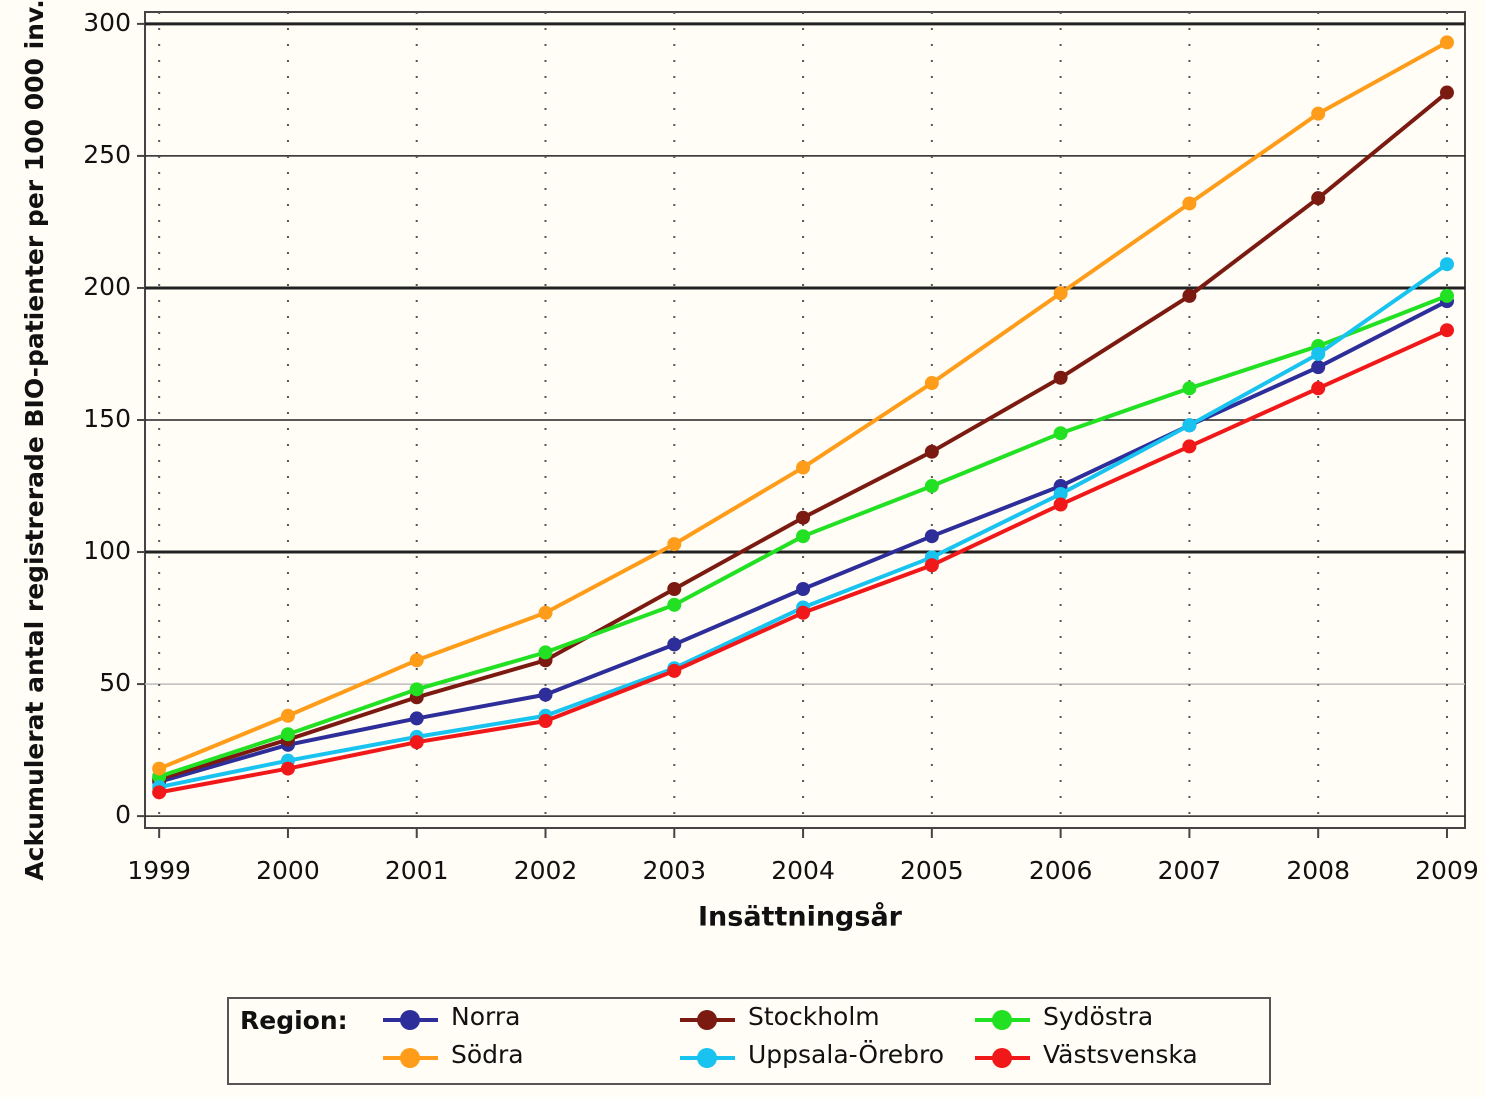 The height and width of the screenshot is (1097, 1485). What do you see at coordinates (1120, 1054) in the screenshot?
I see `legend-label: Västsvenska` at bounding box center [1120, 1054].